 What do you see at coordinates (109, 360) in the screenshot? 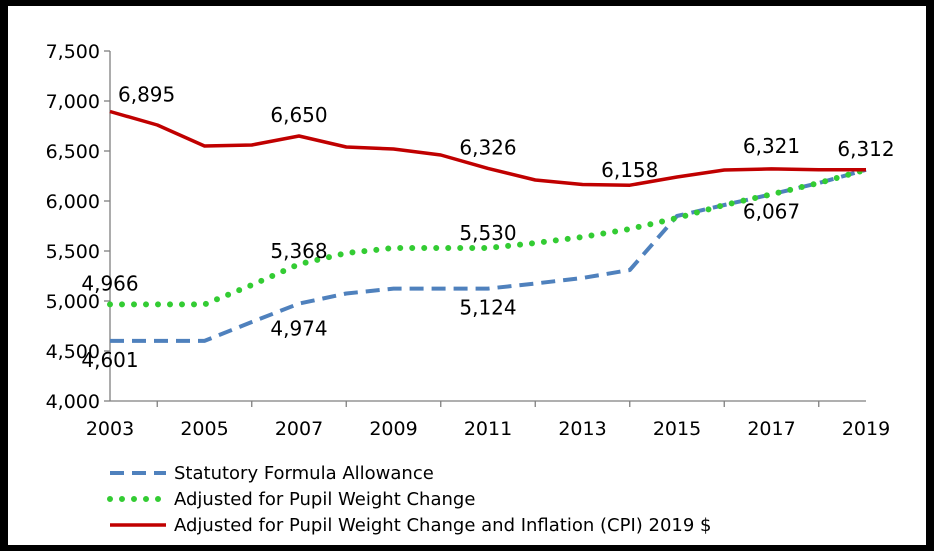
I see `data-label: 4,601` at bounding box center [109, 360].